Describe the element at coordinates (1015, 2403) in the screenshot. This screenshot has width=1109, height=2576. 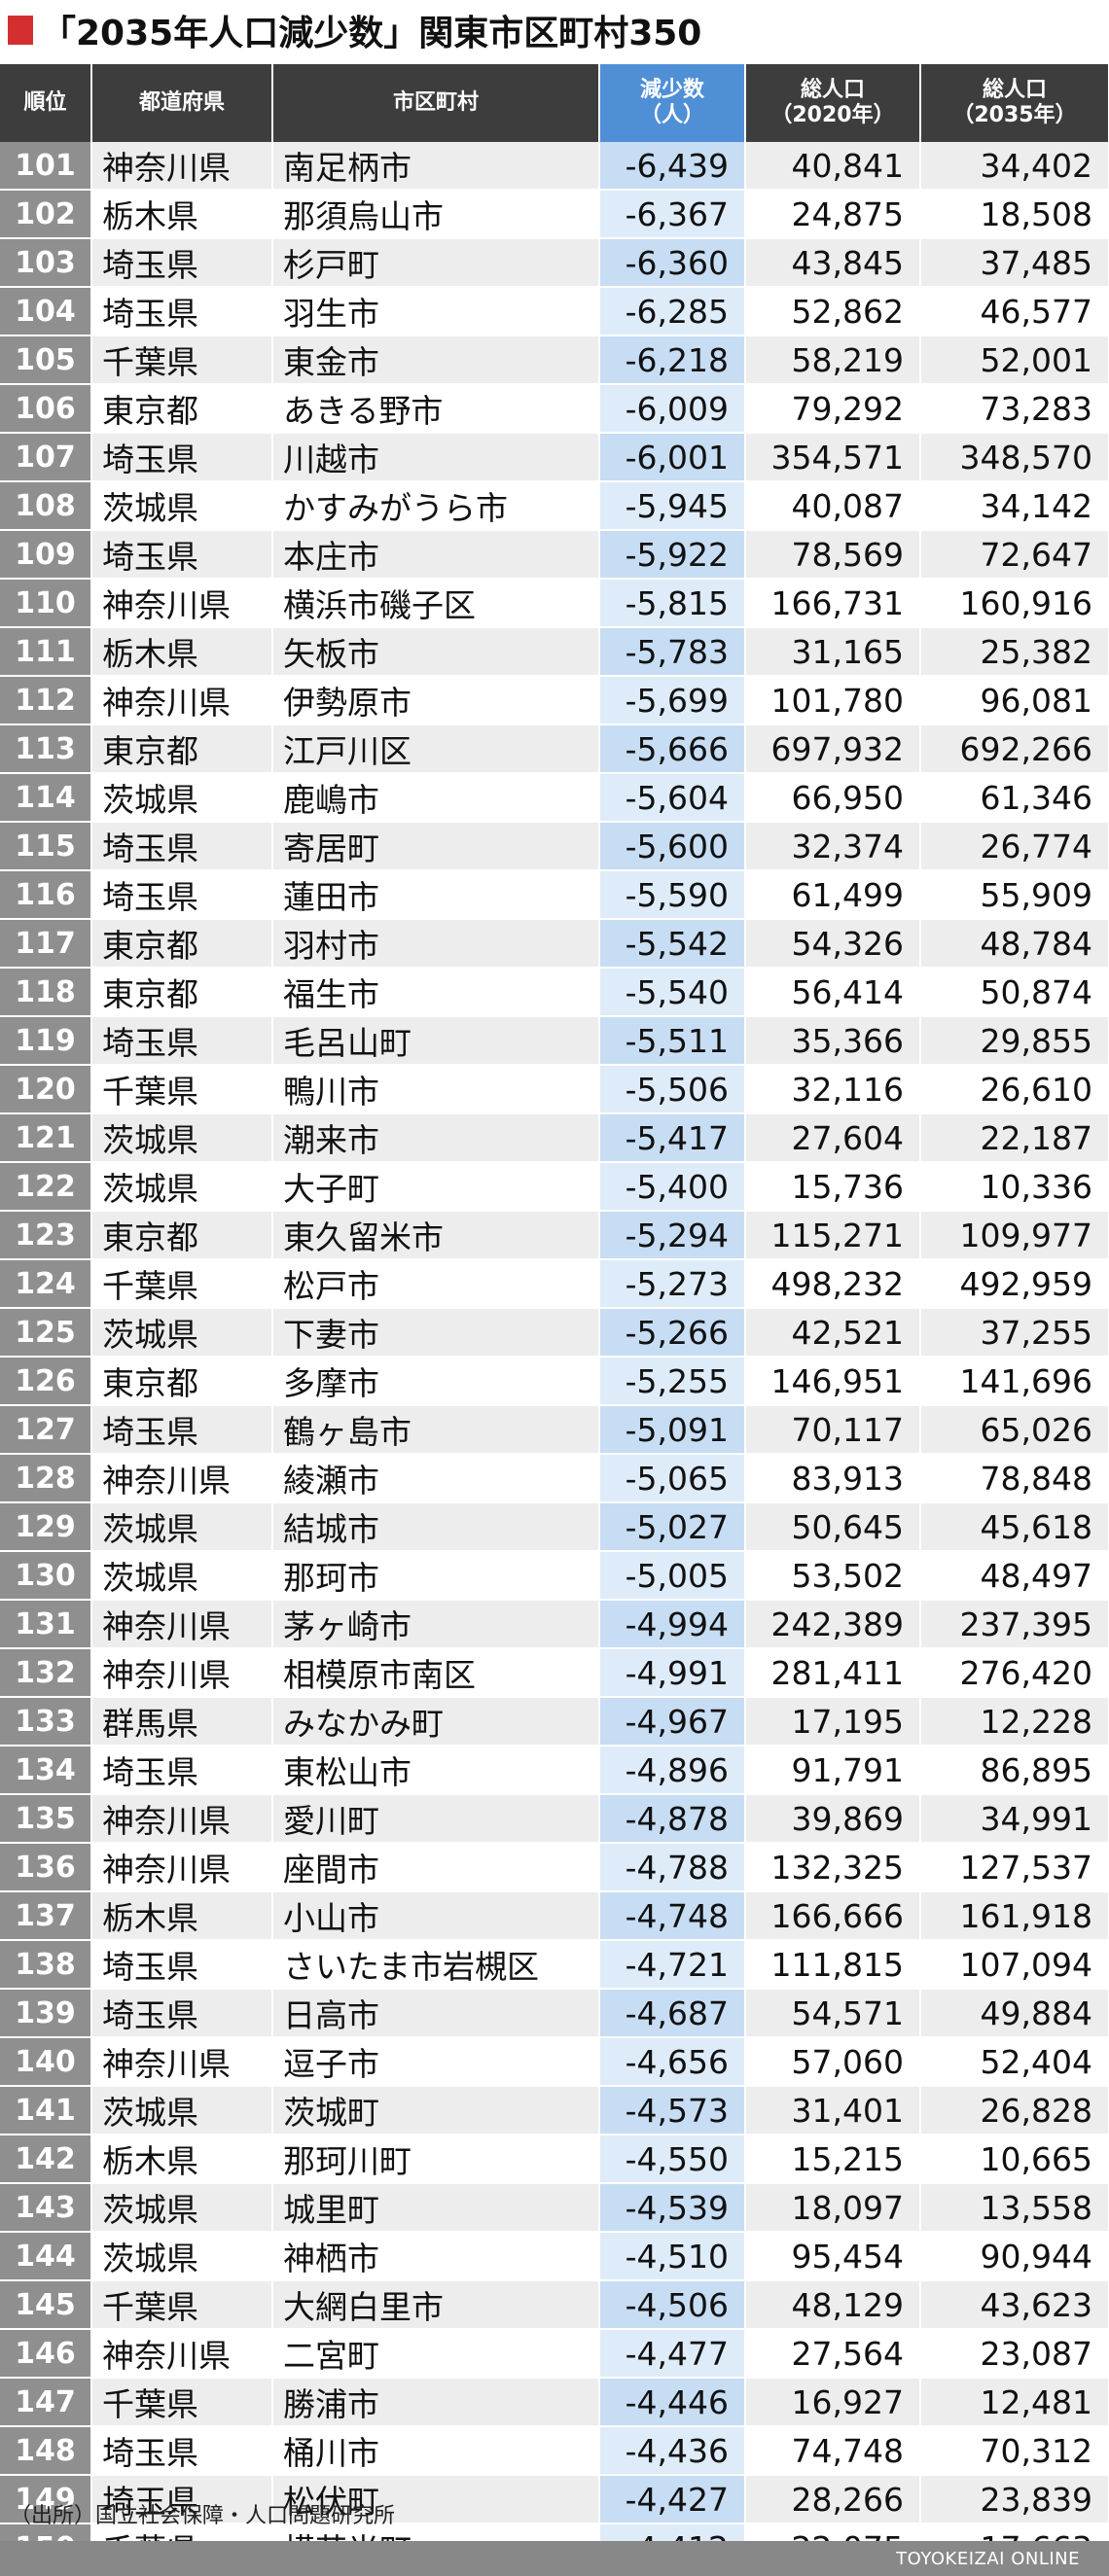
I see `row-pop-2035: 12,481` at that location.